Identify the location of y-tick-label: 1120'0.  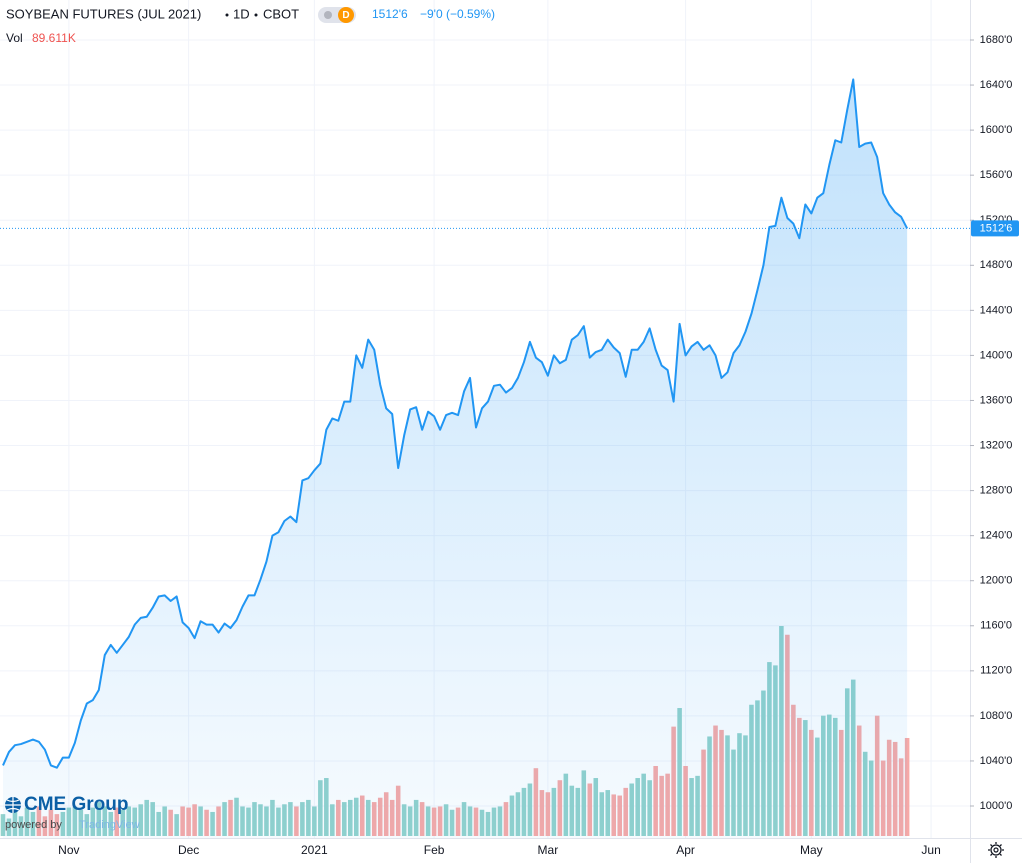
(996, 671).